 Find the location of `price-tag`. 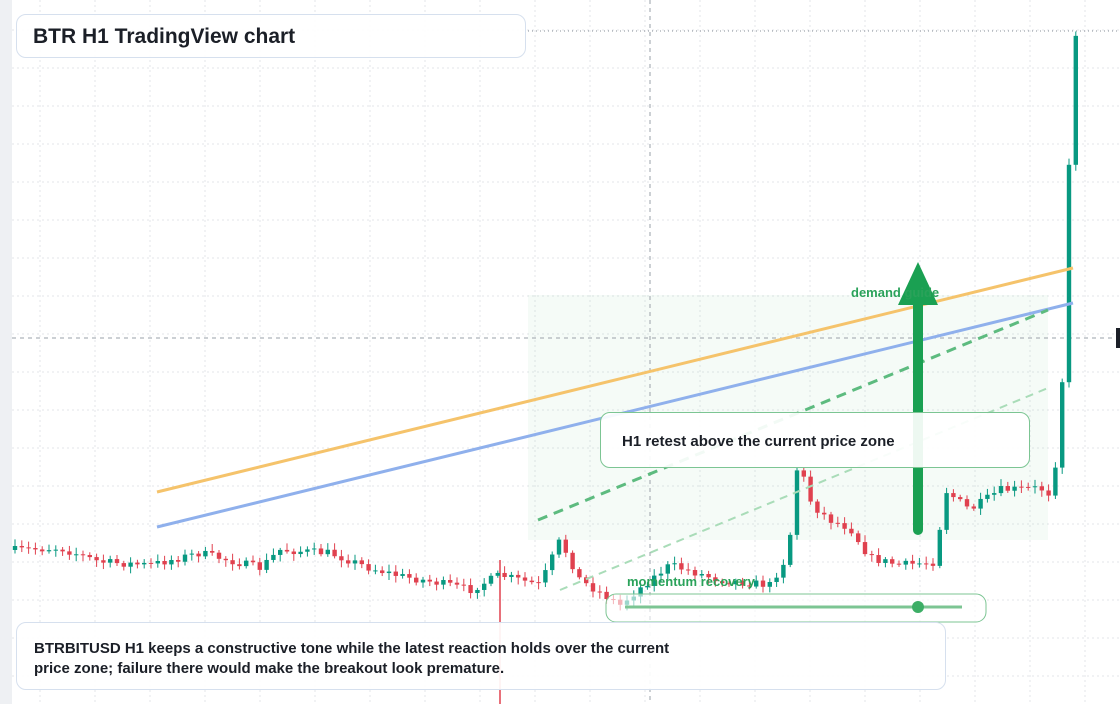

price-tag is located at coordinates (1118, 338).